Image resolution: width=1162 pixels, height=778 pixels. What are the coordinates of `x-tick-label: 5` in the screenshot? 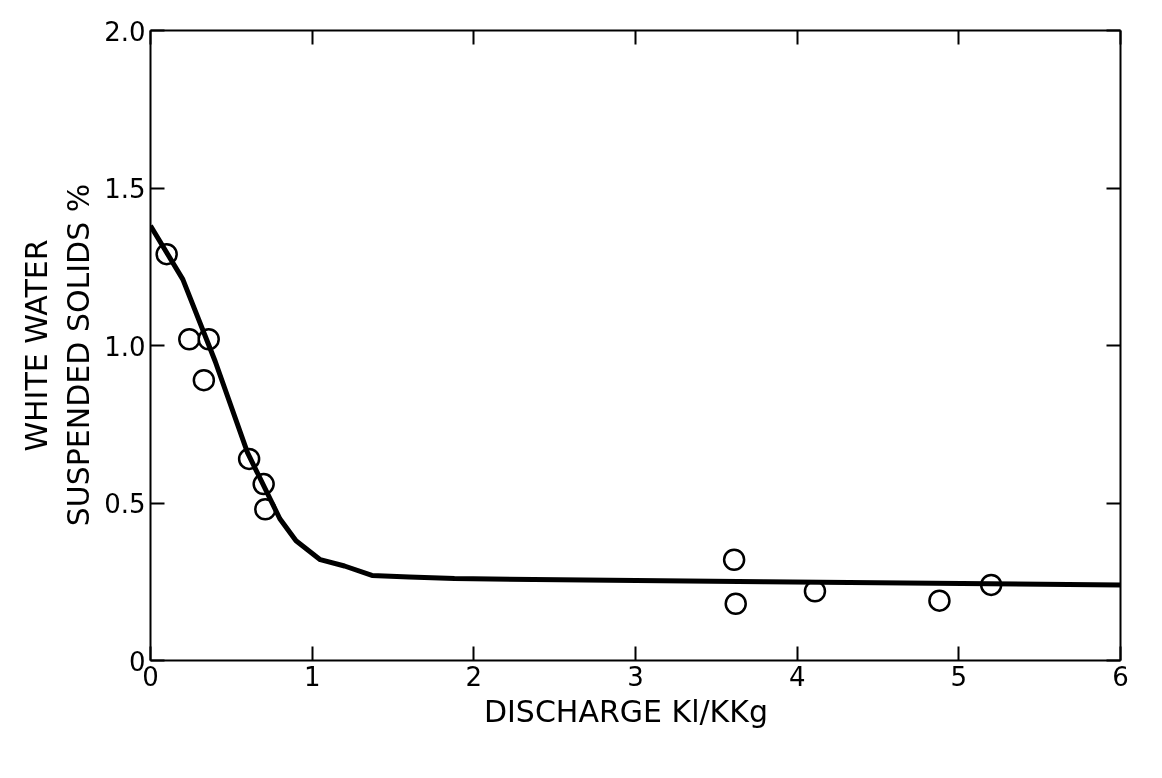 It's located at (959, 676).